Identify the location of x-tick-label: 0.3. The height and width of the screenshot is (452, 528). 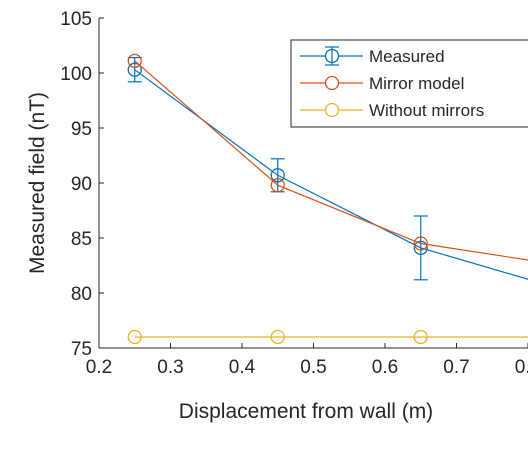
(170, 367).